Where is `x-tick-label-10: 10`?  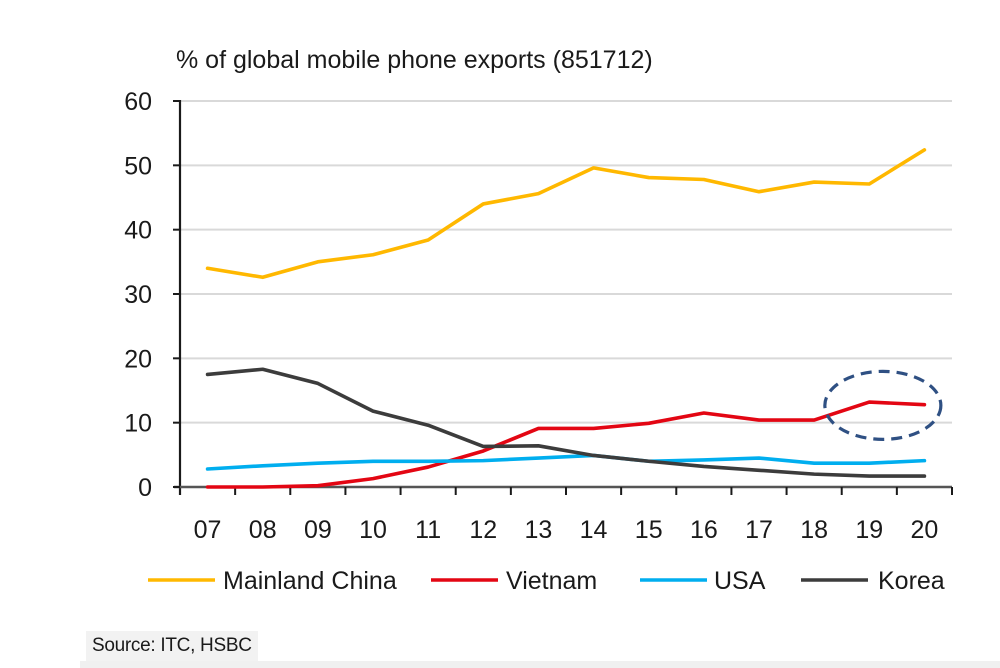 x-tick-label-10: 10 is located at coordinates (373, 530).